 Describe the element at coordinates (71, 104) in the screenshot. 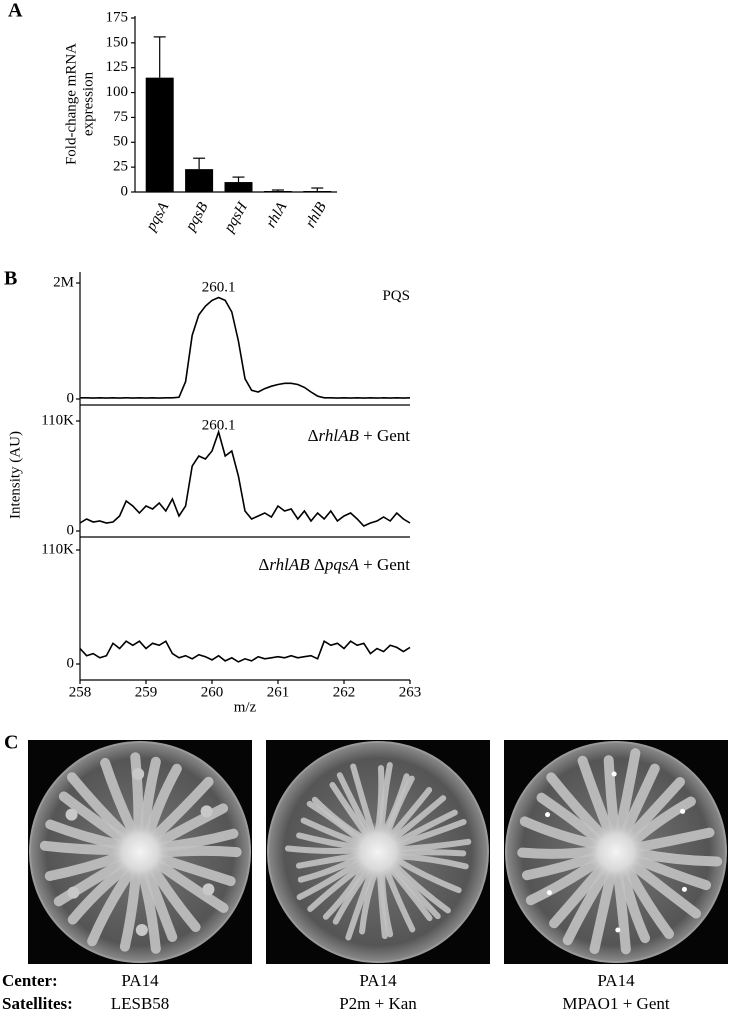

I see `y-axis-label: Fold-change mRNA` at that location.